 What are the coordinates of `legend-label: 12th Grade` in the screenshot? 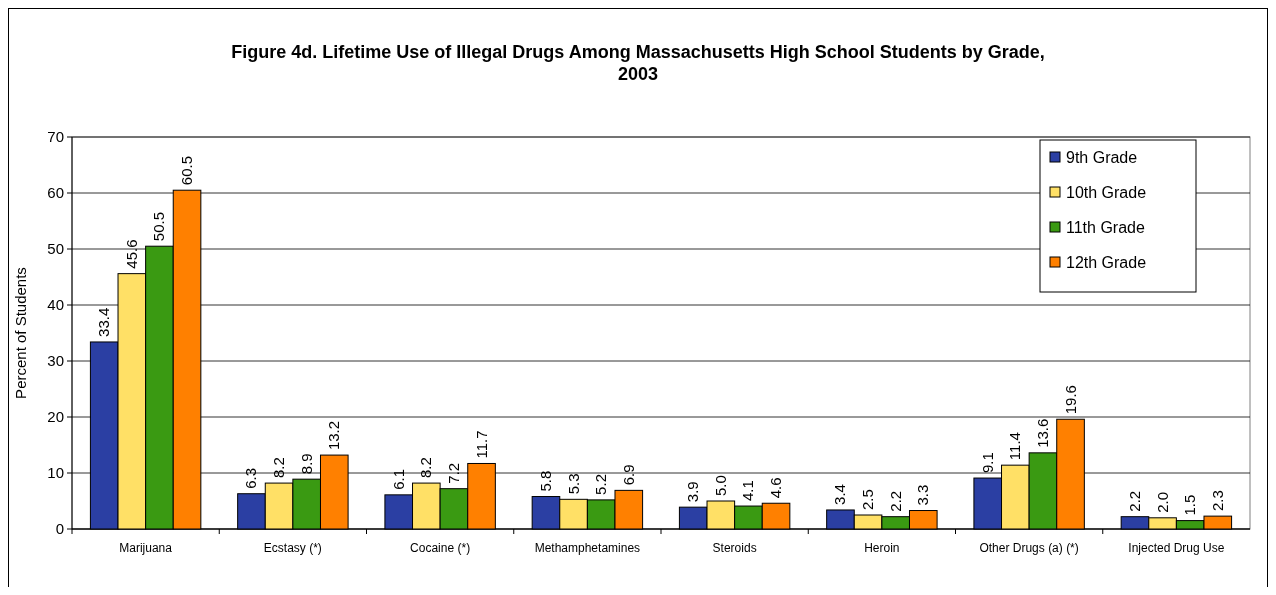 It's located at (1106, 262).